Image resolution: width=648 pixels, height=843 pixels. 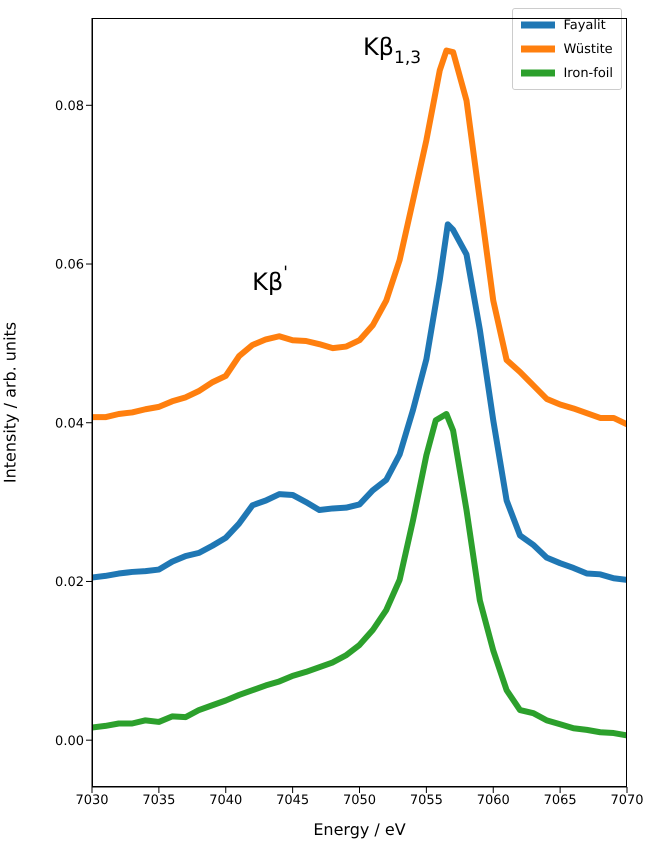 I want to click on y-tick-label: 0.00, so click(x=69, y=741).